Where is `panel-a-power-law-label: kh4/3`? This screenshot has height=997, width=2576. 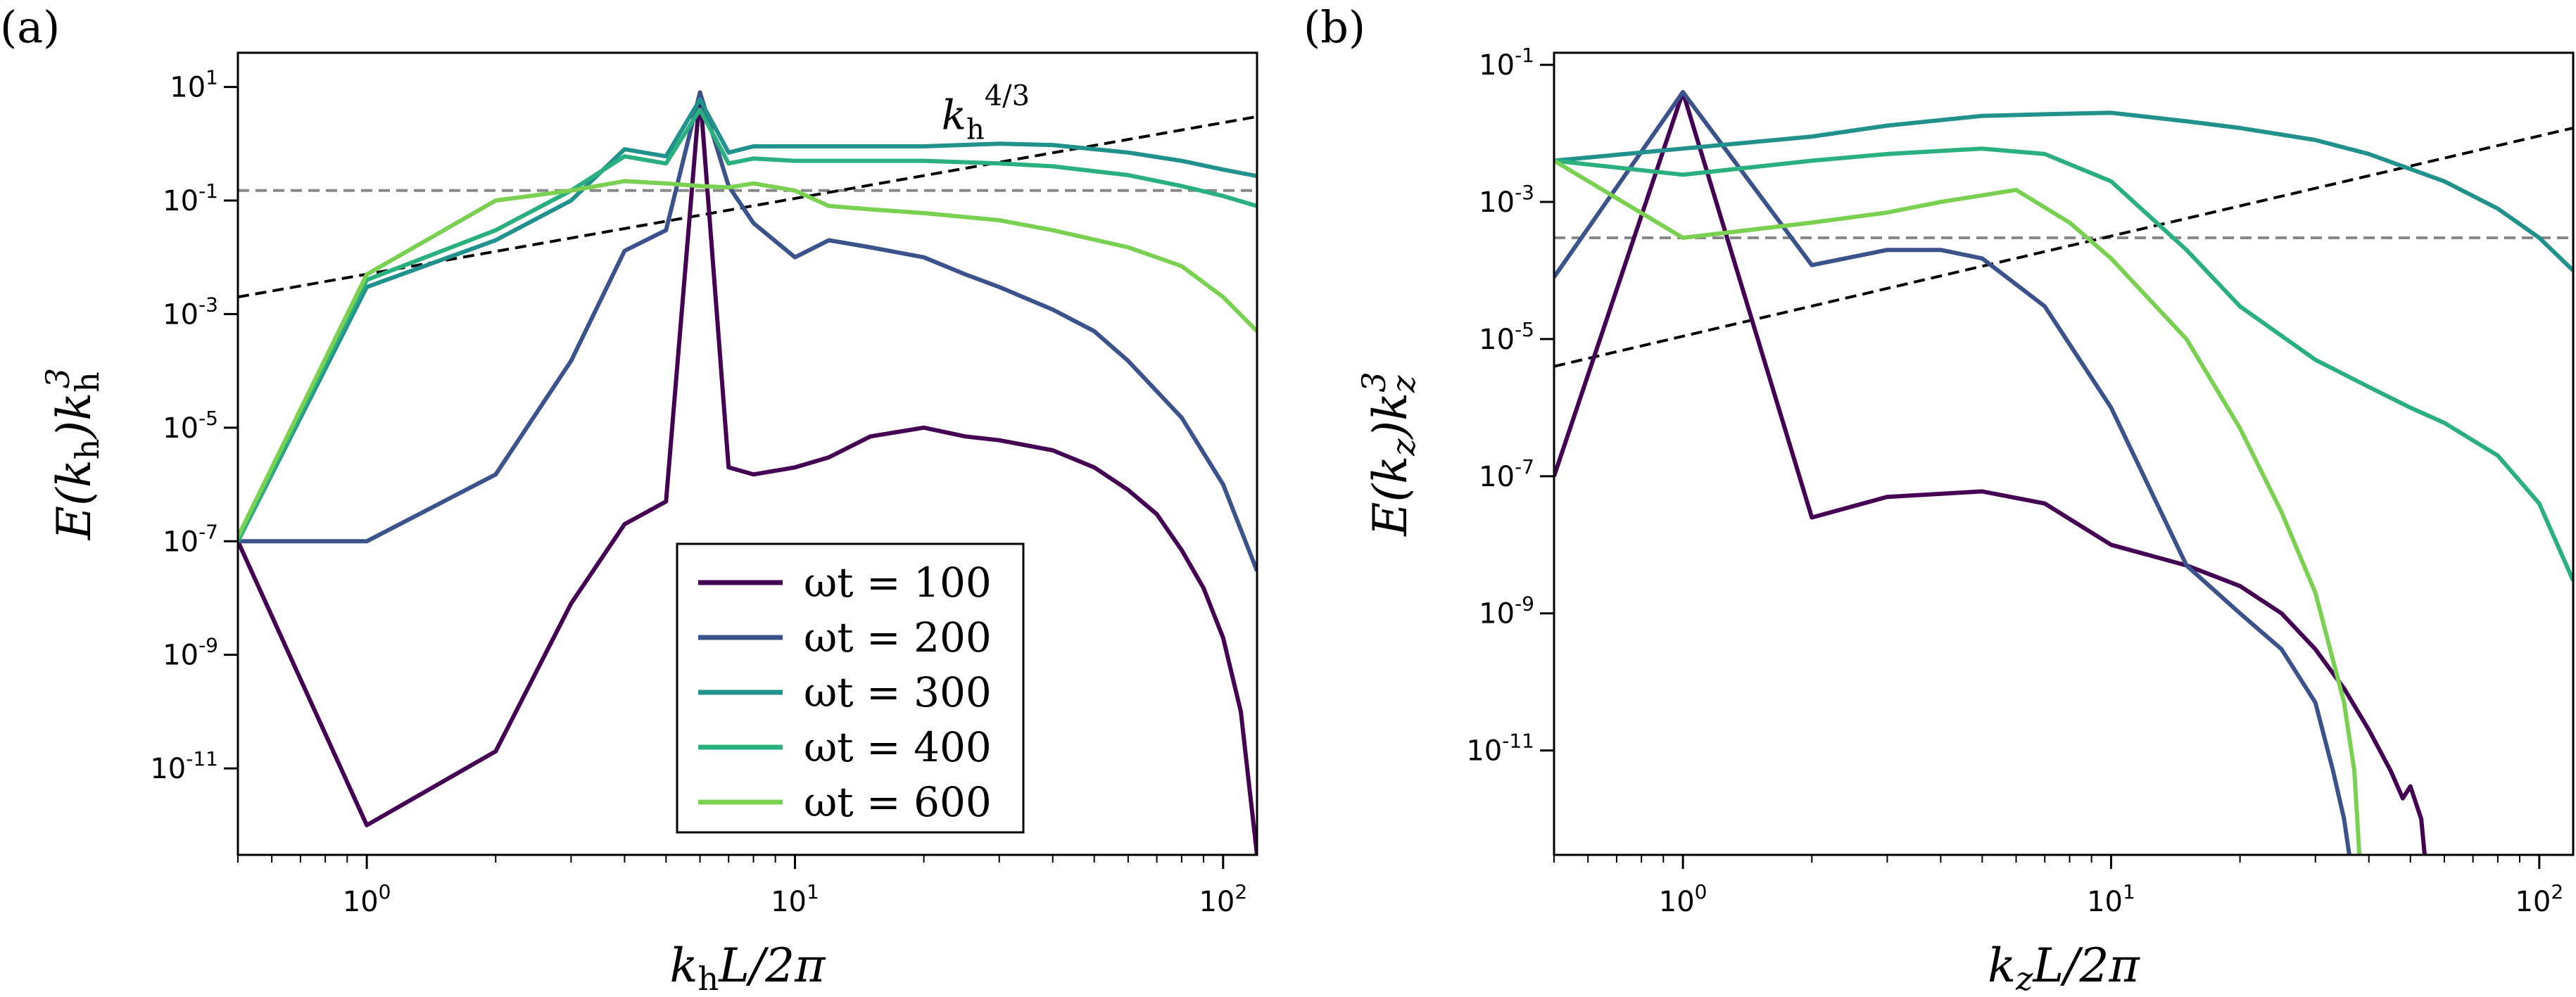
panel-a-power-law-label: kh4/3 is located at coordinates (986, 113).